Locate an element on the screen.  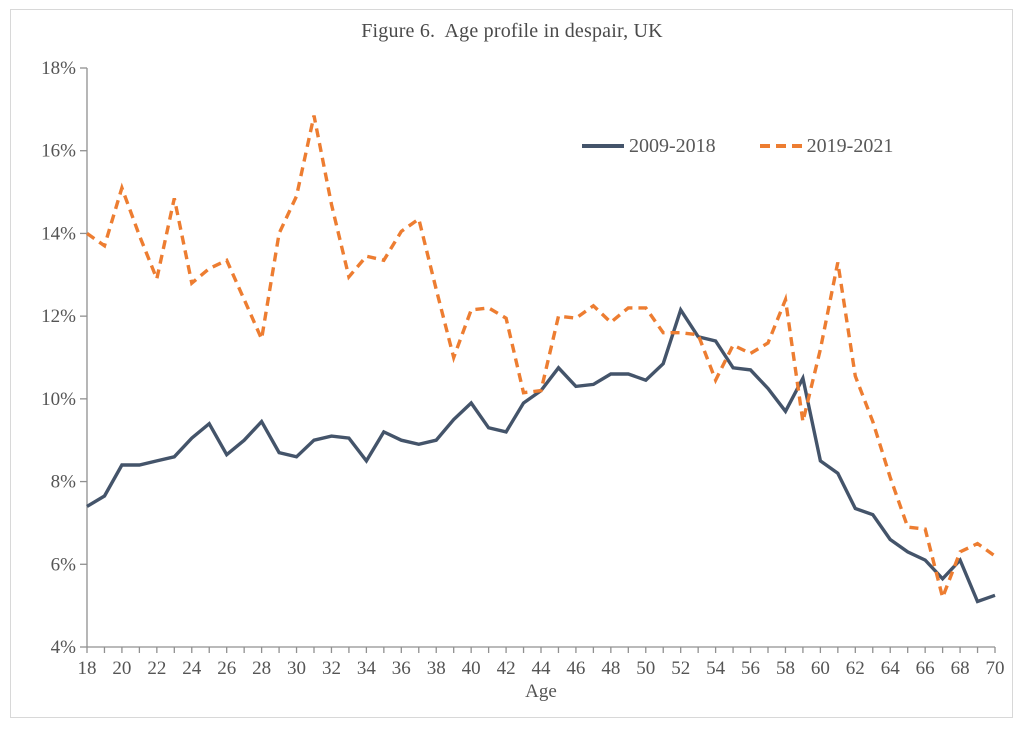
x-tick-label: 28 is located at coordinates (261, 668).